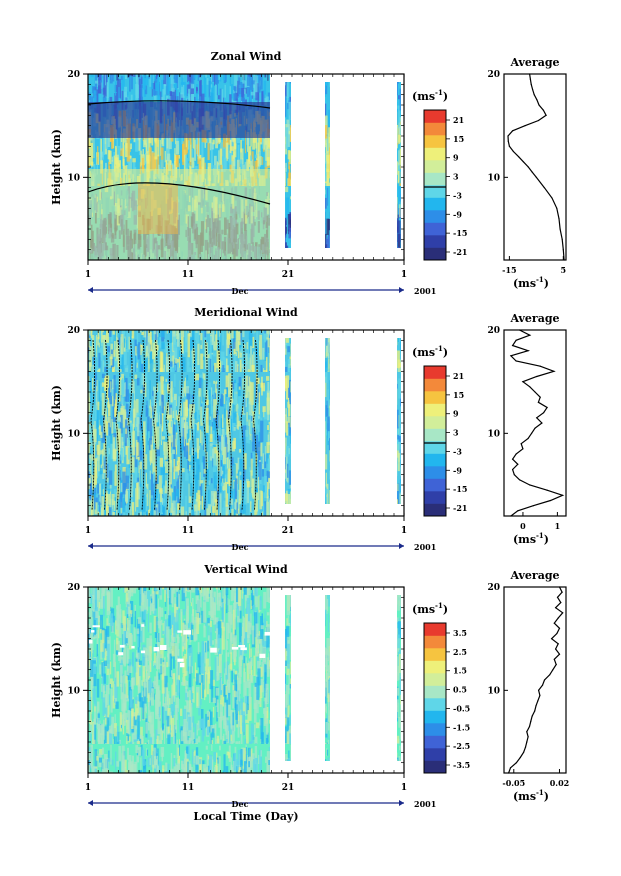 The width and height of the screenshot is (621, 876). I want to click on colorbar-tick-label: 21, so click(458, 120).